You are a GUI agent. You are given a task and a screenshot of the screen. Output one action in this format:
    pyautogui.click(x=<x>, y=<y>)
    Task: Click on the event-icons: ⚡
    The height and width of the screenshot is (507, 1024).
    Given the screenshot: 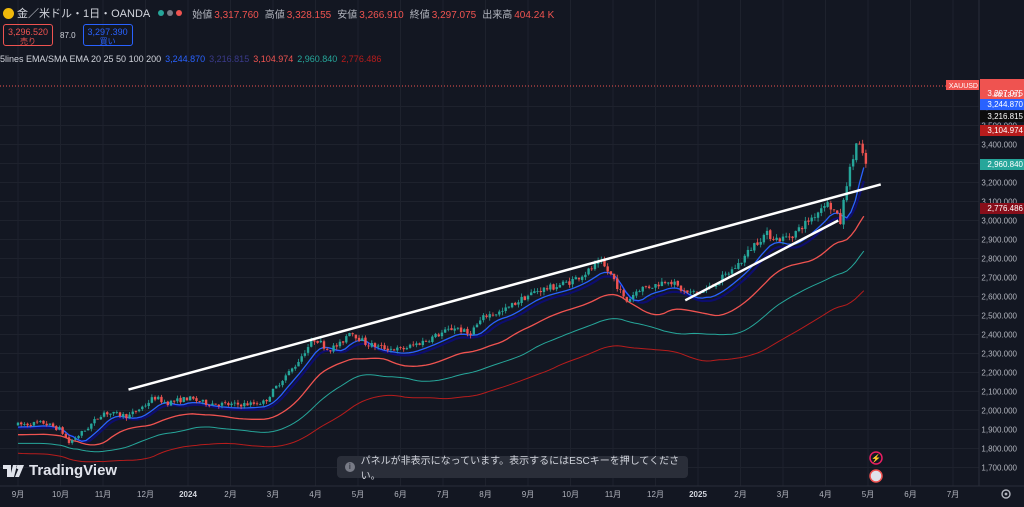 What is the action you would take?
    pyautogui.click(x=876, y=467)
    